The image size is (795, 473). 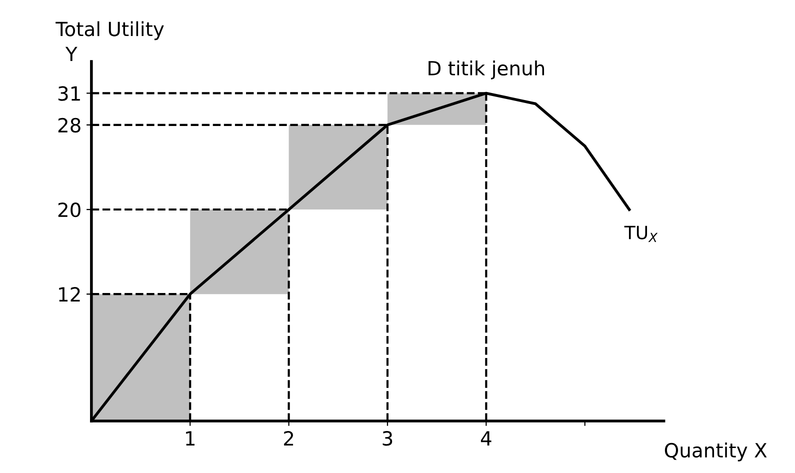 I want to click on x-tick-label: 2, so click(x=289, y=438).